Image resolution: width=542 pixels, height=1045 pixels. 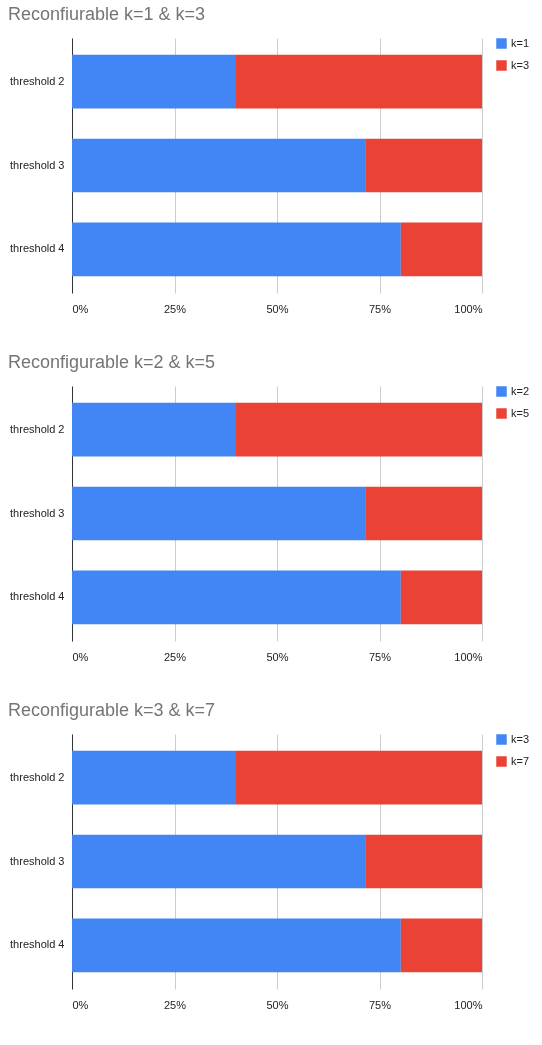 I want to click on chart-title: Reconfigurable k=3 & k=7, so click(x=112, y=710).